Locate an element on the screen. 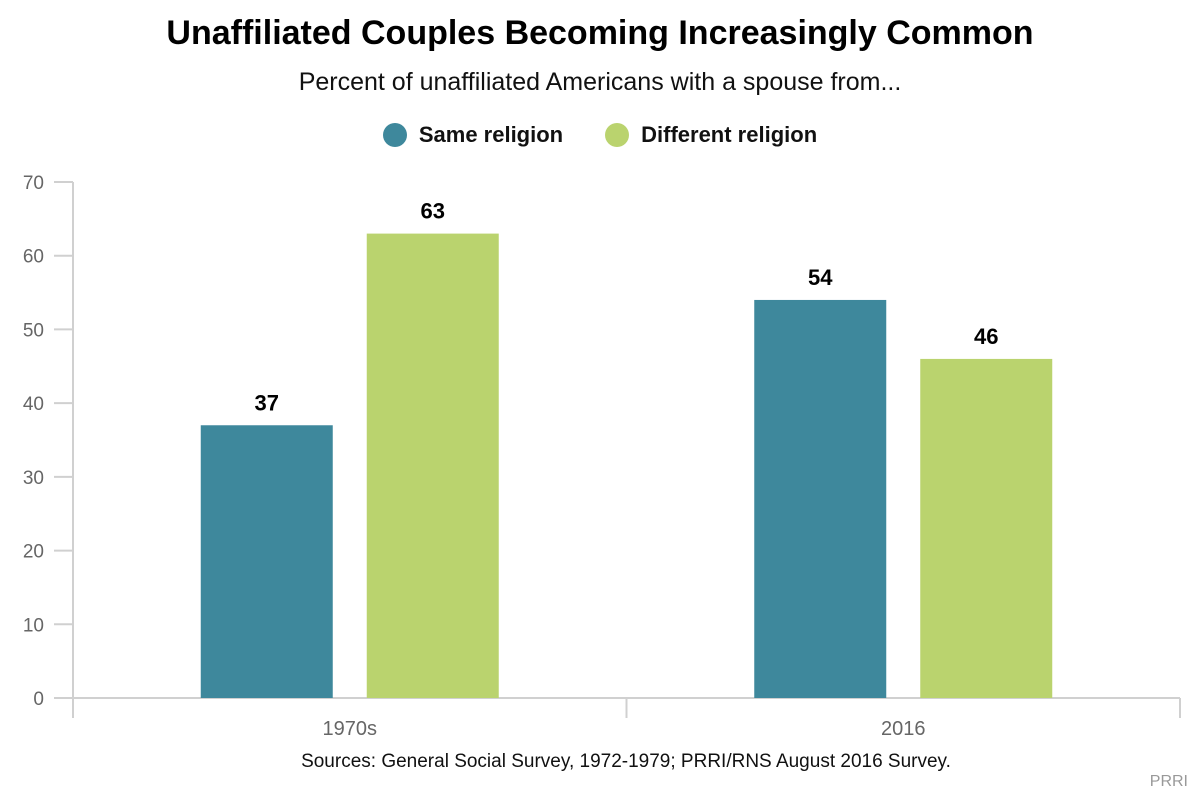  y-tick-label: 0 is located at coordinates (38, 699).